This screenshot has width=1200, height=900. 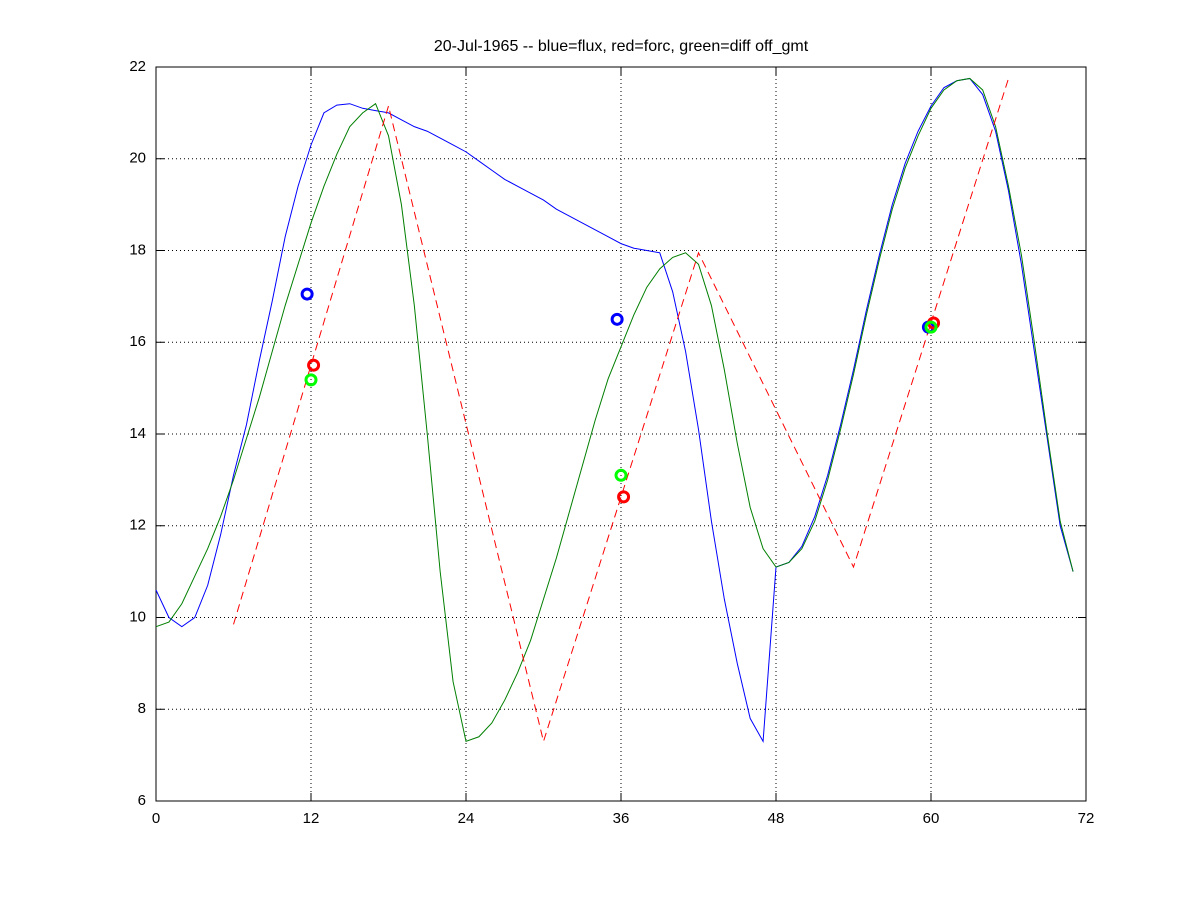 I want to click on y-tick-label: 10, so click(x=137, y=616).